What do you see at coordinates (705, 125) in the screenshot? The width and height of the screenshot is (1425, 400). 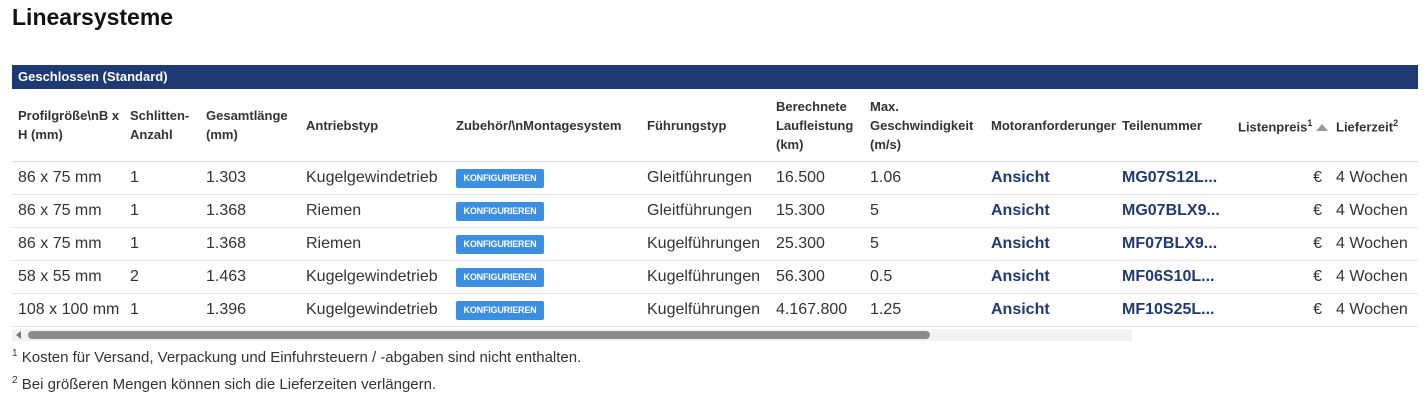 I see `col-header-guide: Führungstyp` at bounding box center [705, 125].